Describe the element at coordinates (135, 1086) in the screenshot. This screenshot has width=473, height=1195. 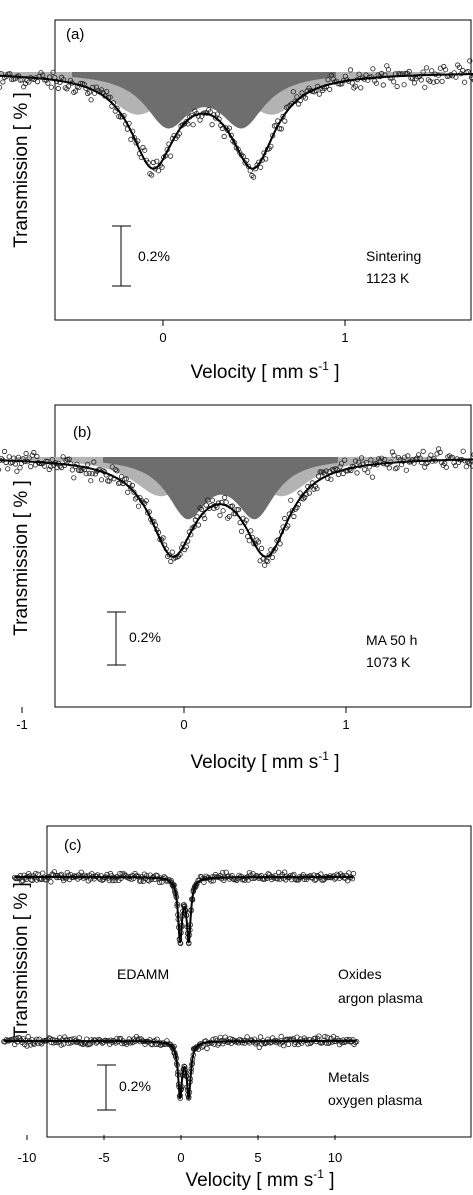
I see `scale-bar-label: 0.2%` at that location.